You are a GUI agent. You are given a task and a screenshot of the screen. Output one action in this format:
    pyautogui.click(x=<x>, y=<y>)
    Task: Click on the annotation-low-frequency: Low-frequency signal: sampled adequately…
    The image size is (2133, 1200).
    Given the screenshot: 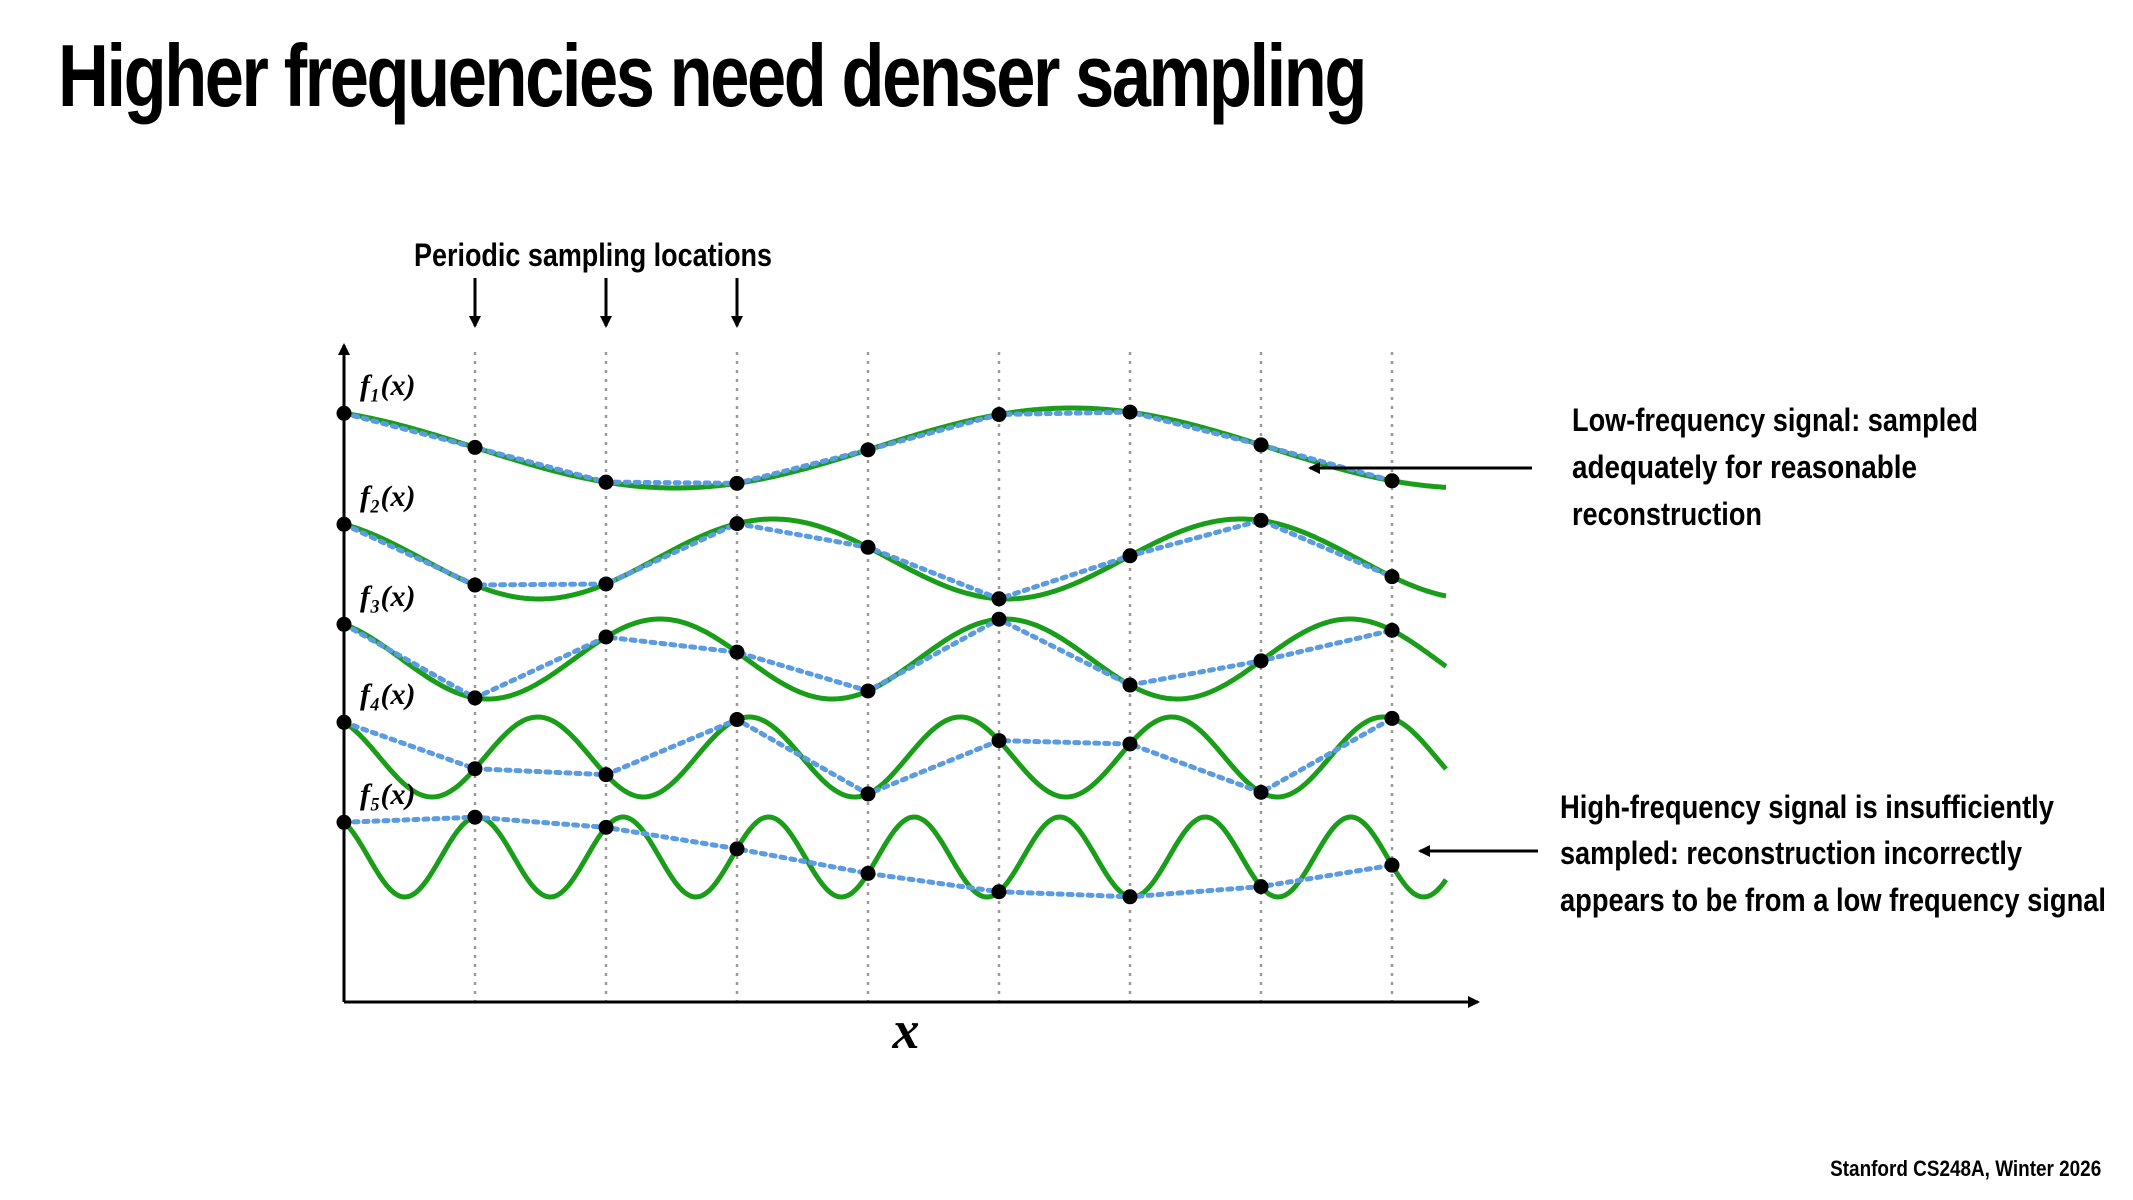 What is the action you would take?
    pyautogui.click(x=1647, y=467)
    